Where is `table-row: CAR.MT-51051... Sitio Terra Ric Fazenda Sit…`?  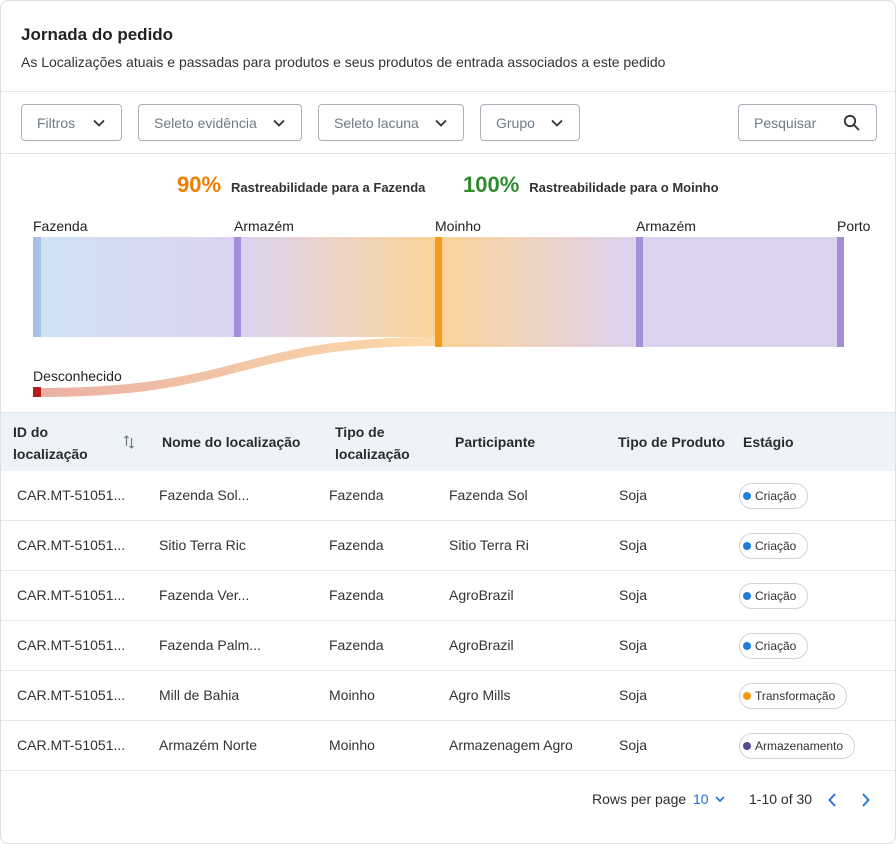
table-row: CAR.MT-51051... Sitio Terra Ric Fazenda Sit… is located at coordinates (448, 546).